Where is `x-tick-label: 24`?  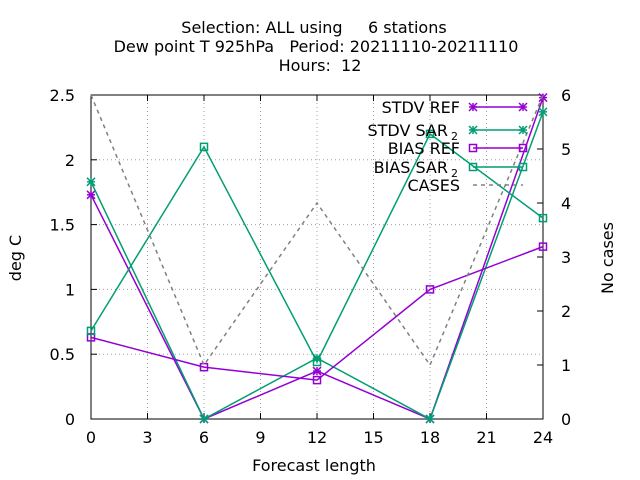
x-tick-label: 24 is located at coordinates (543, 437).